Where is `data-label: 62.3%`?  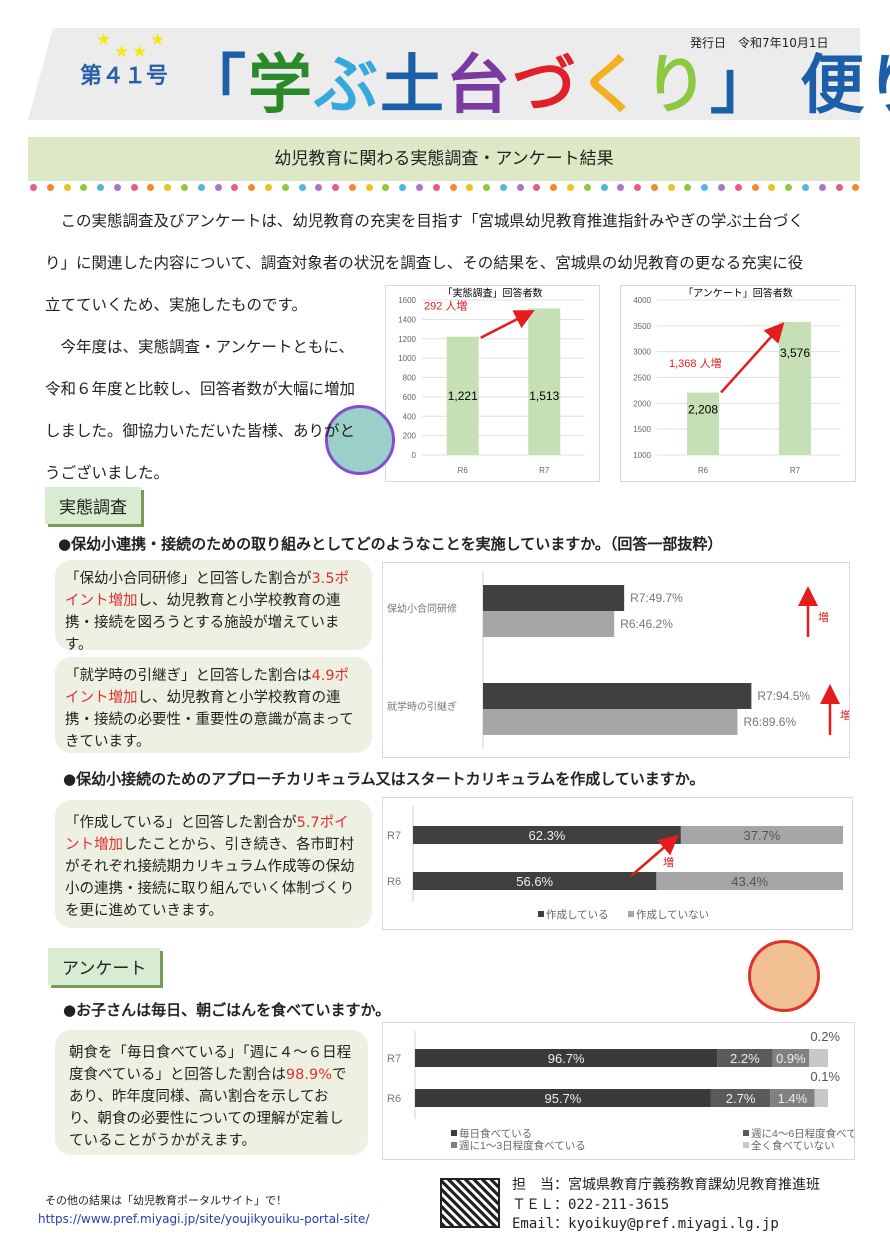 data-label: 62.3% is located at coordinates (547, 835).